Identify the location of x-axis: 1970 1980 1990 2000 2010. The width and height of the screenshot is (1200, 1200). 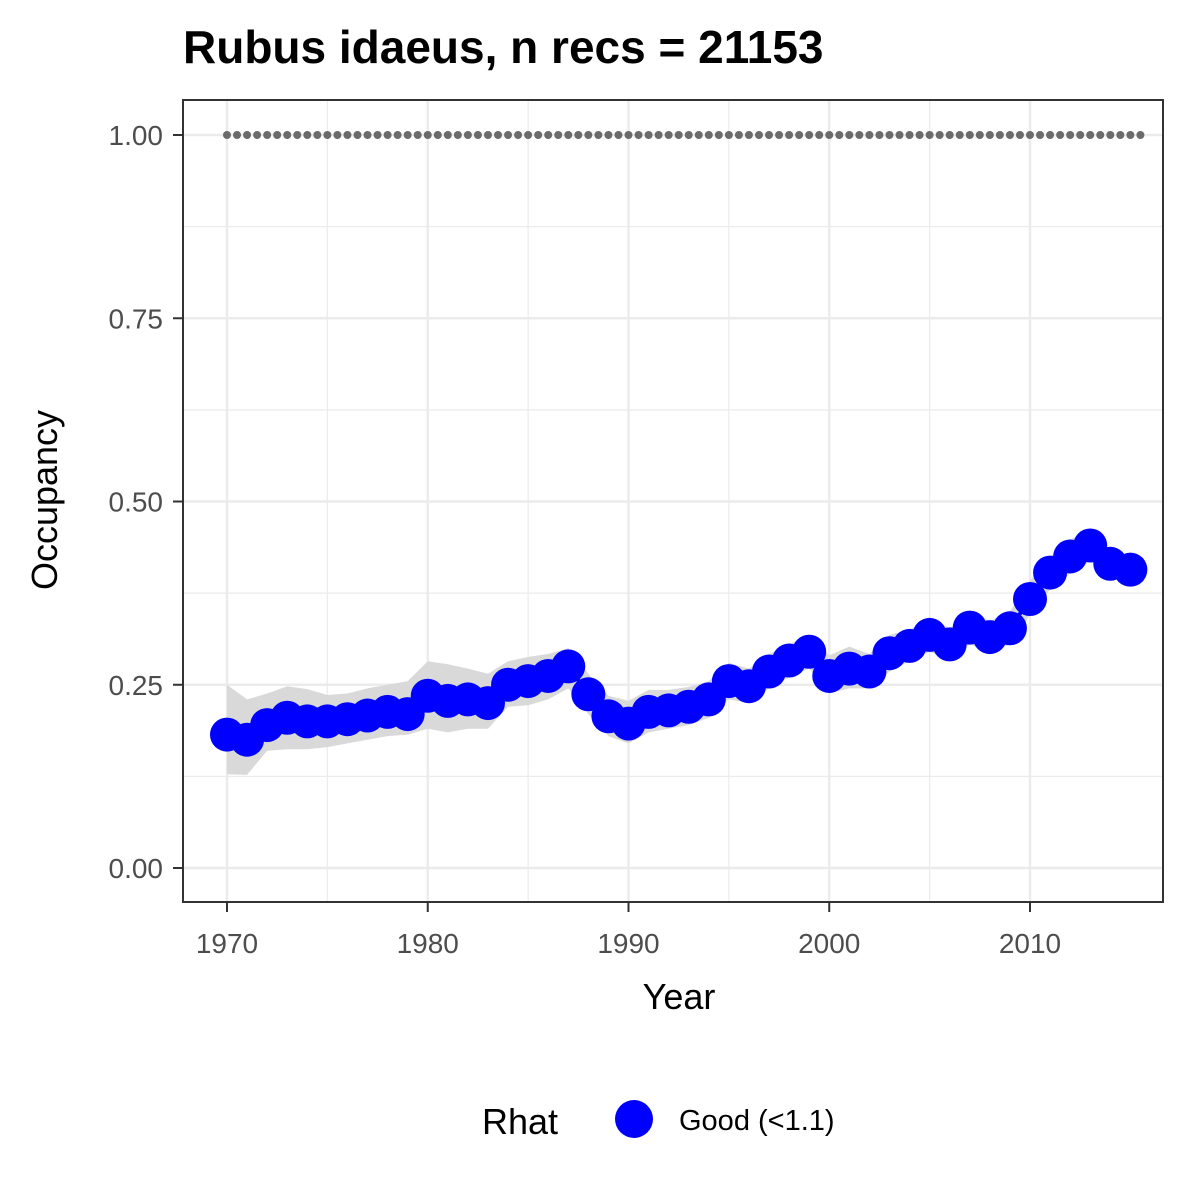
(628, 930).